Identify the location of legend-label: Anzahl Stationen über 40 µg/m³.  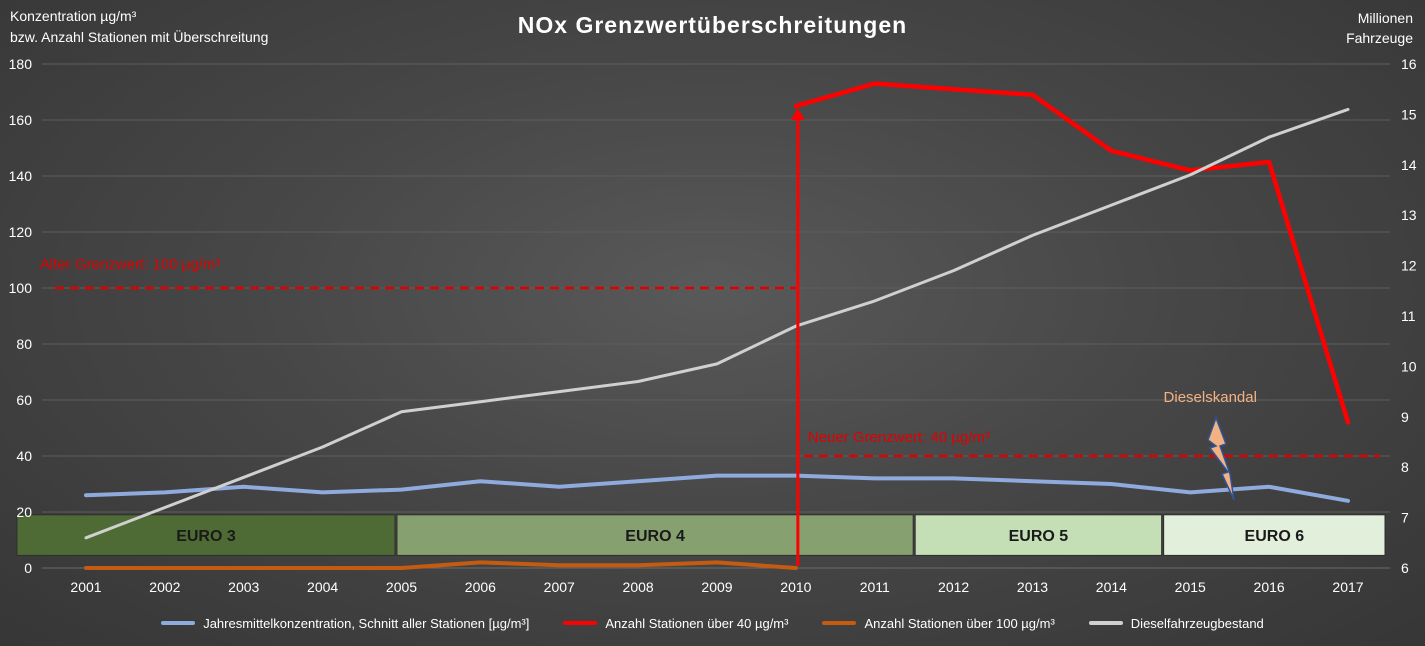
(697, 623).